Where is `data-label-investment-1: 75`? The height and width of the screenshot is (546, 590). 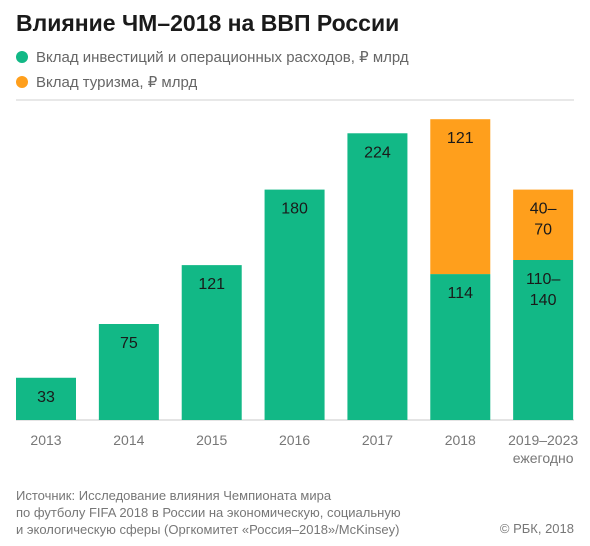
data-label-investment-1: 75 is located at coordinates (129, 343).